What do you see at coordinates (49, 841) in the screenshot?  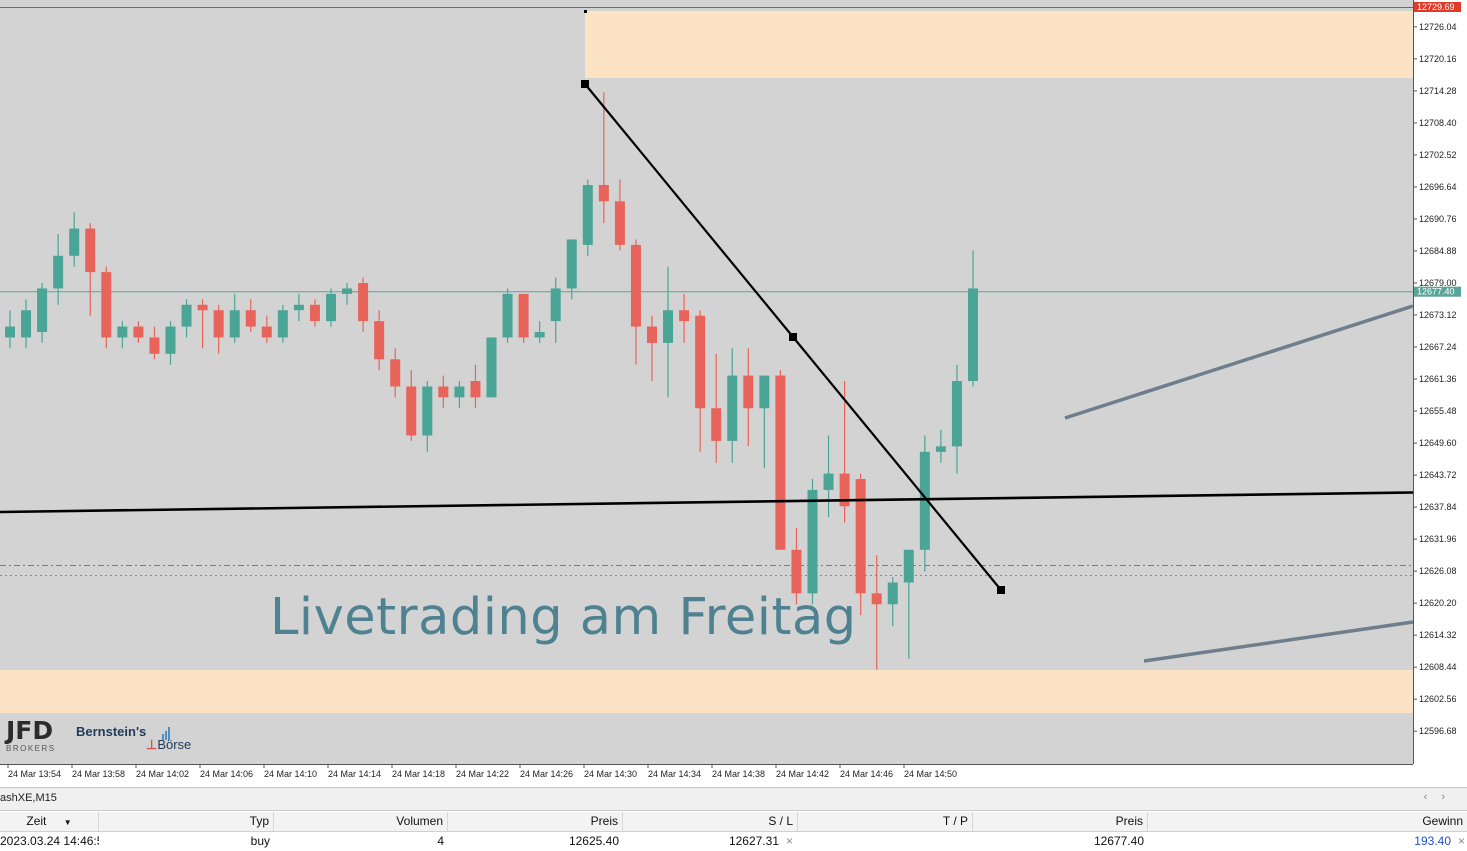 I see `cell-zeit: 2023.03.24 14:46:50` at bounding box center [49, 841].